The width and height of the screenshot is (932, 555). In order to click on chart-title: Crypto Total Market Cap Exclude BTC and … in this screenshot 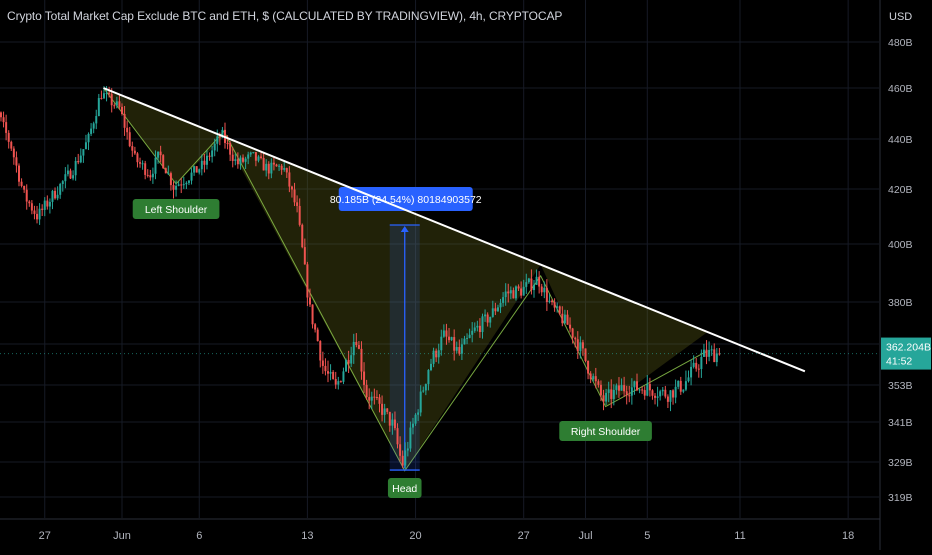, I will do `click(285, 16)`.